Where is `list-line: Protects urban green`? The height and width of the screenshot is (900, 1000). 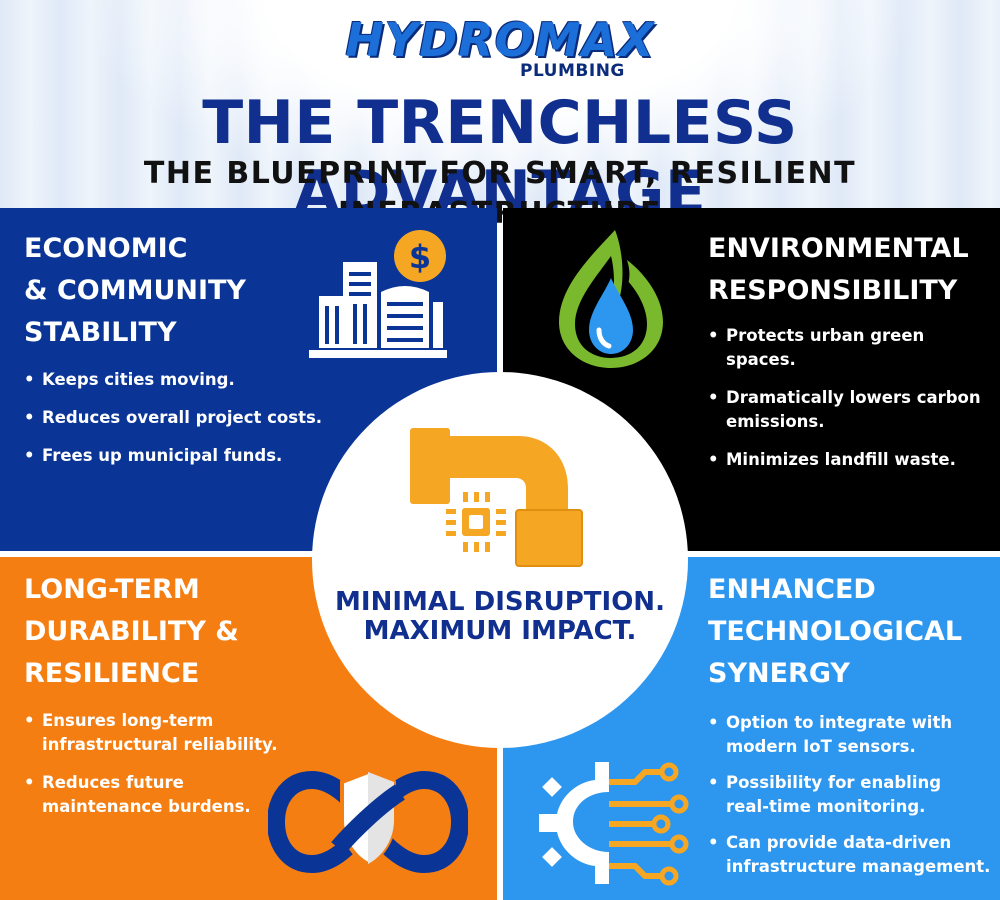
list-line: Protects urban green is located at coordinates (825, 335).